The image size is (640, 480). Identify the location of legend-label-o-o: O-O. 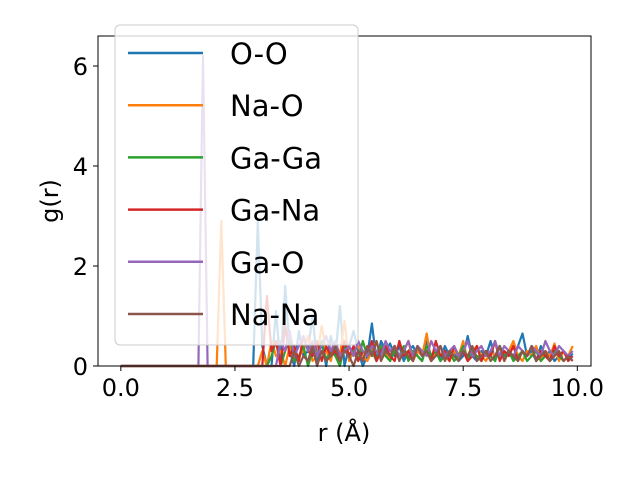
(259, 54).